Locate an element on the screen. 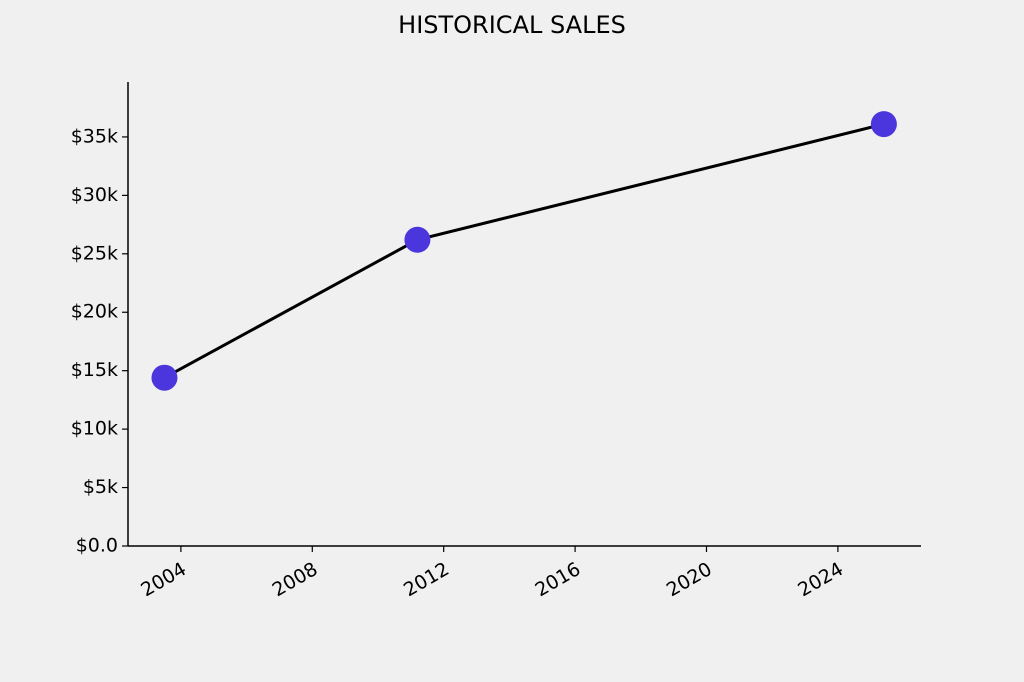 The height and width of the screenshot is (682, 1024). chart-title: HISTORICAL SALES is located at coordinates (512, 25).